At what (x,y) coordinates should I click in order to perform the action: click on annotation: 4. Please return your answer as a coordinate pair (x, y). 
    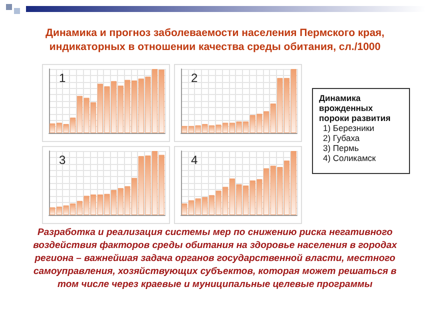
    Looking at the image, I should click on (194, 160).